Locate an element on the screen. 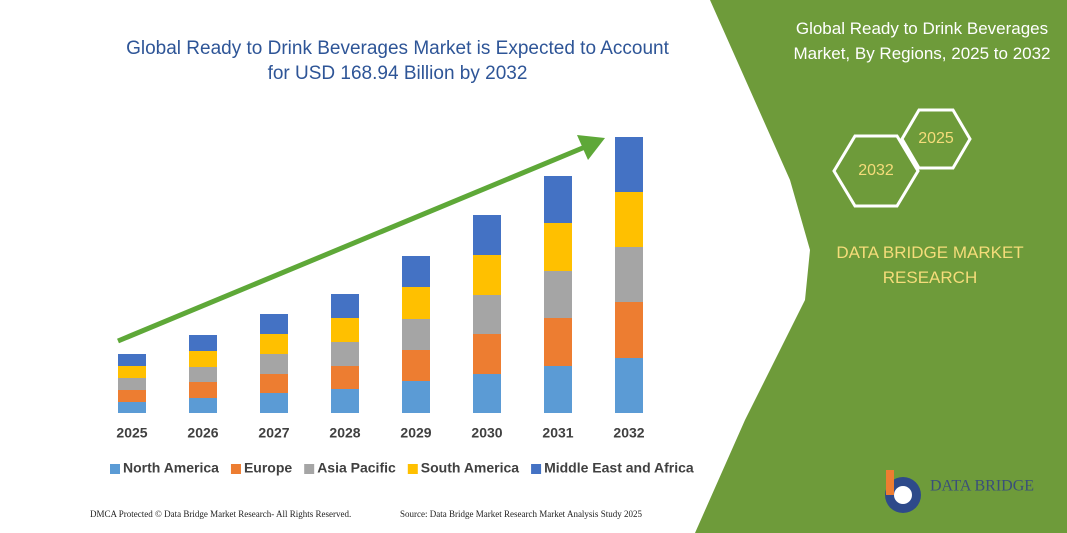 Image resolution: width=1067 pixels, height=533 pixels. hex-label: 2032 is located at coordinates (876, 170).